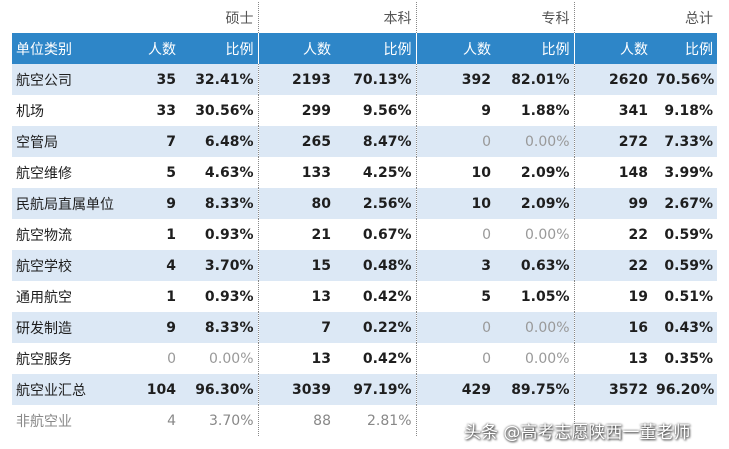  I want to click on cell: 429, so click(455, 389).